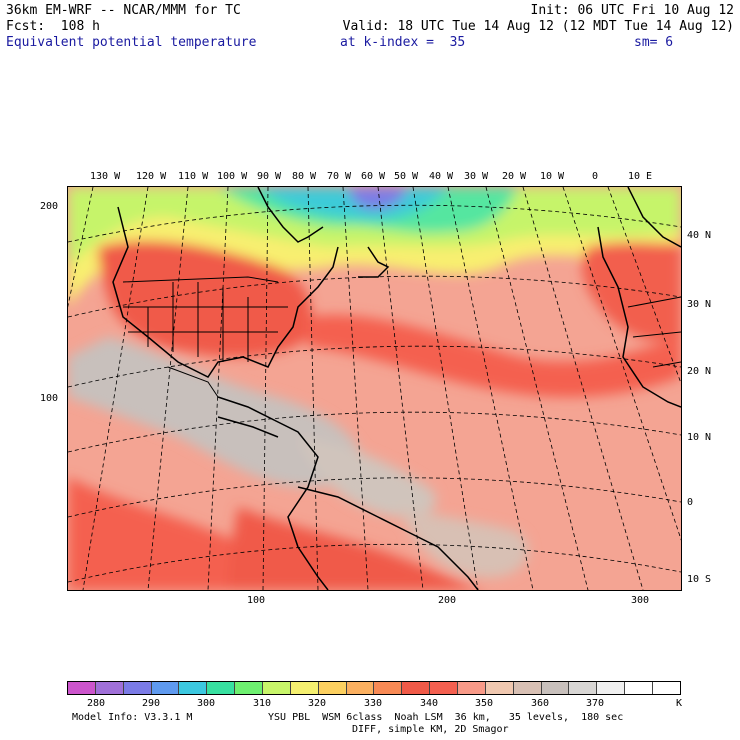 Image resolution: width=740 pixels, height=740 pixels. Describe the element at coordinates (339, 176) in the screenshot. I see `lon-label: 70 W` at that location.